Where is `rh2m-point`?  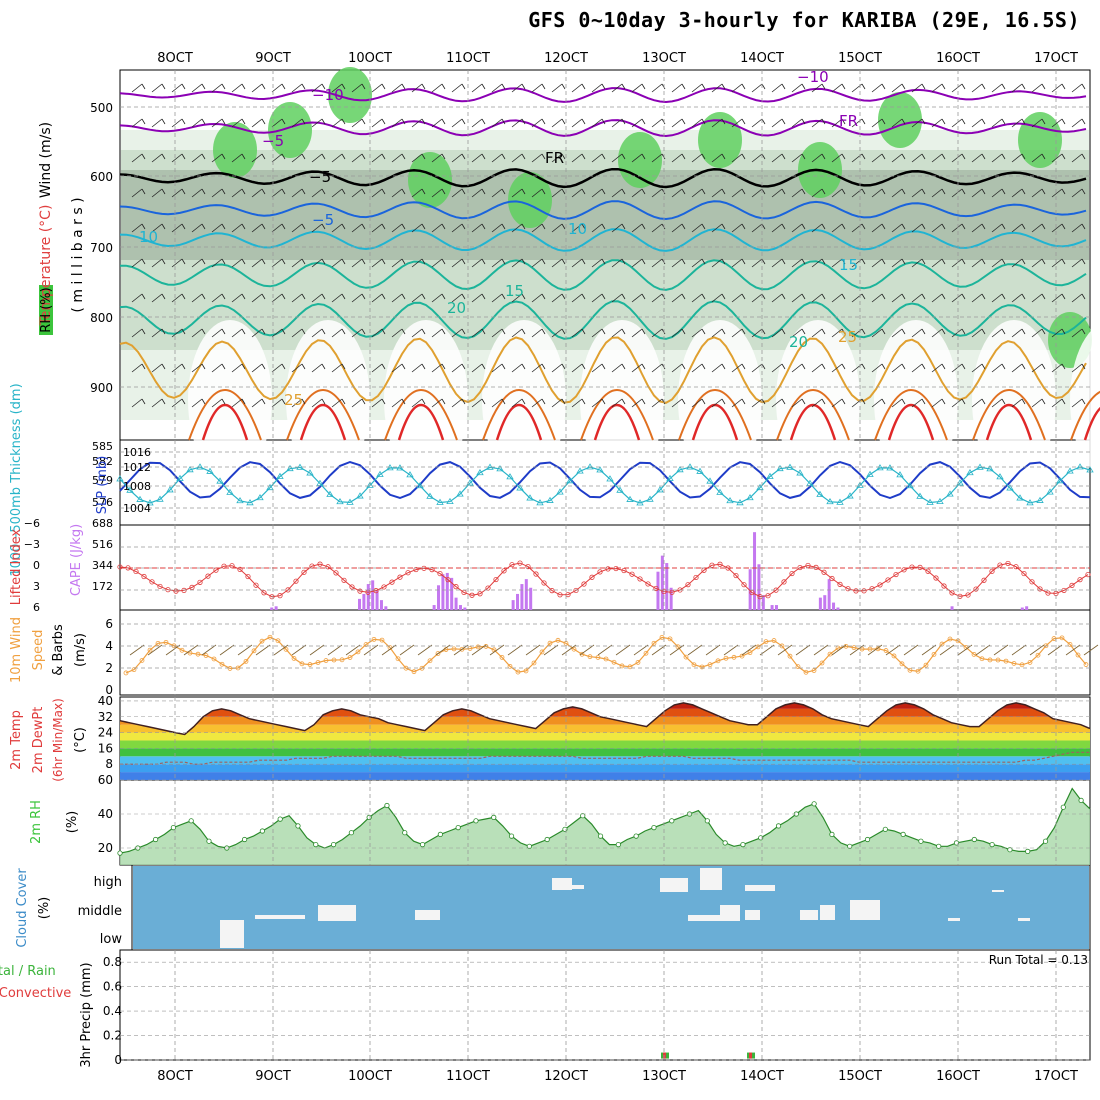 rh2m-point is located at coordinates (351, 833).